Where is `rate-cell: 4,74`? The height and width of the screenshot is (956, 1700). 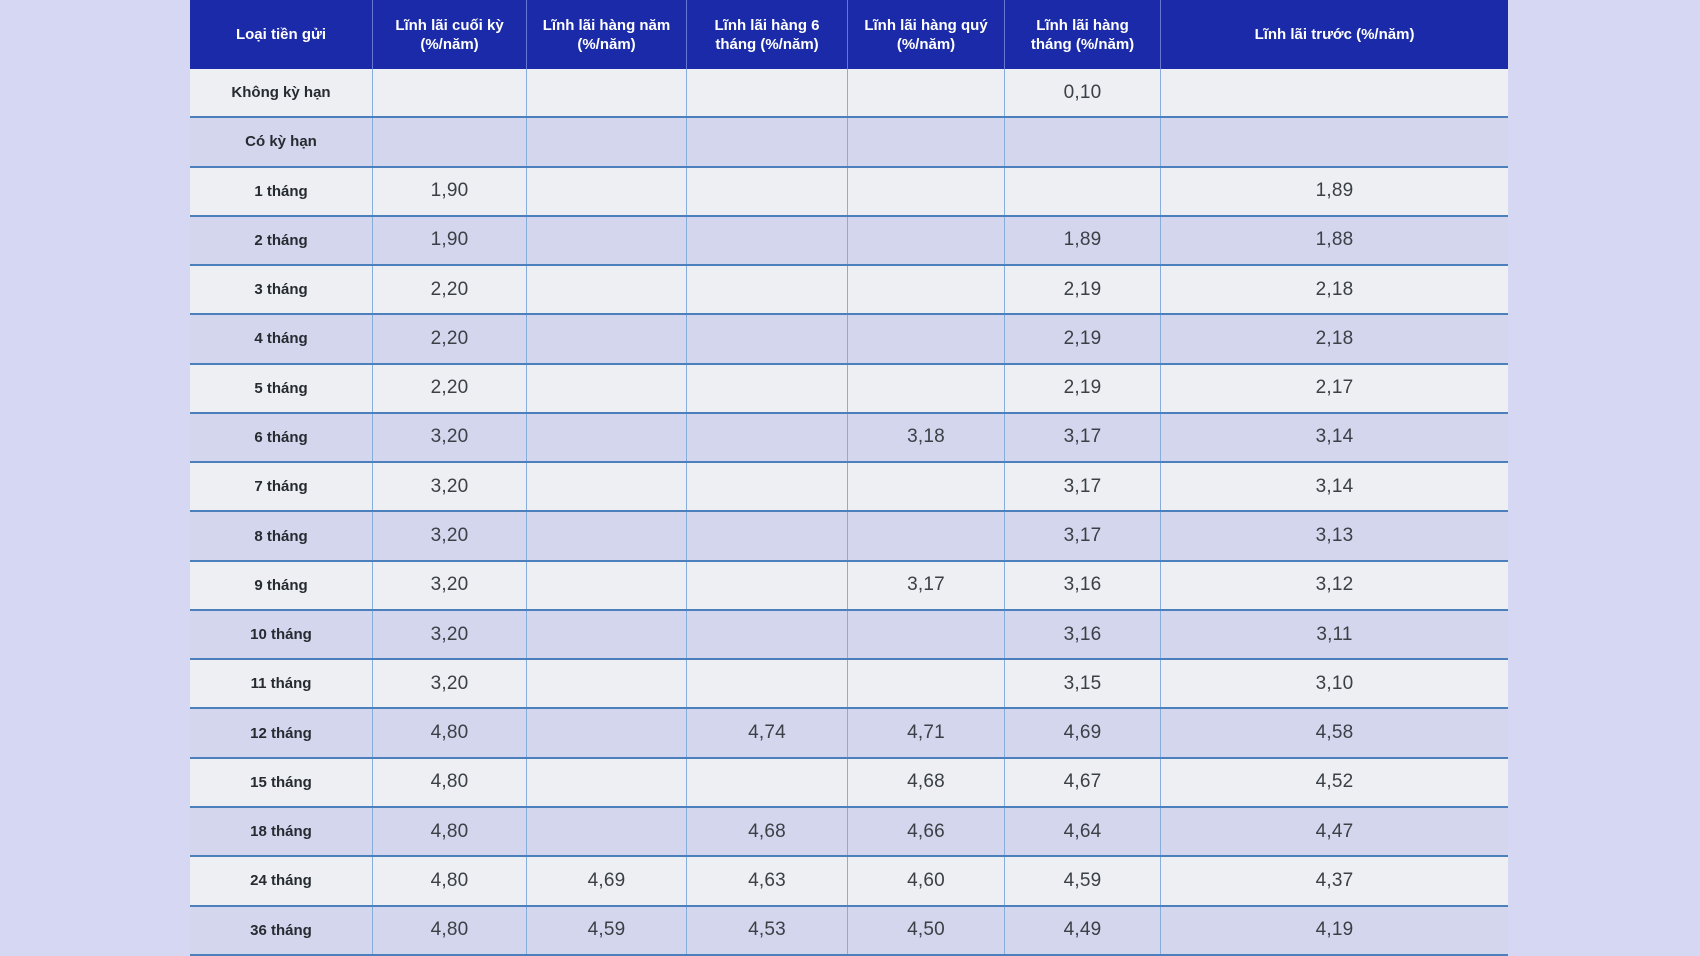 rate-cell: 4,74 is located at coordinates (767, 733).